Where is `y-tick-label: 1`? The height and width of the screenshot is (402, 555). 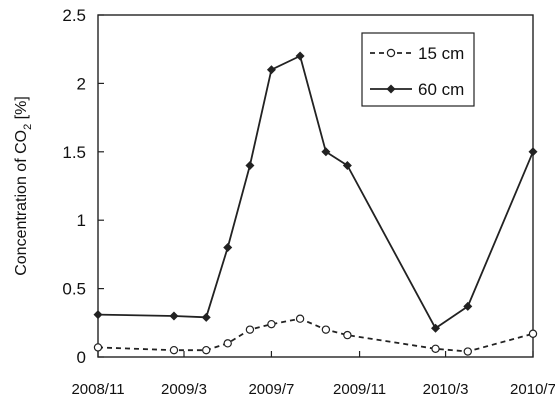 y-tick-label: 1 is located at coordinates (81, 220).